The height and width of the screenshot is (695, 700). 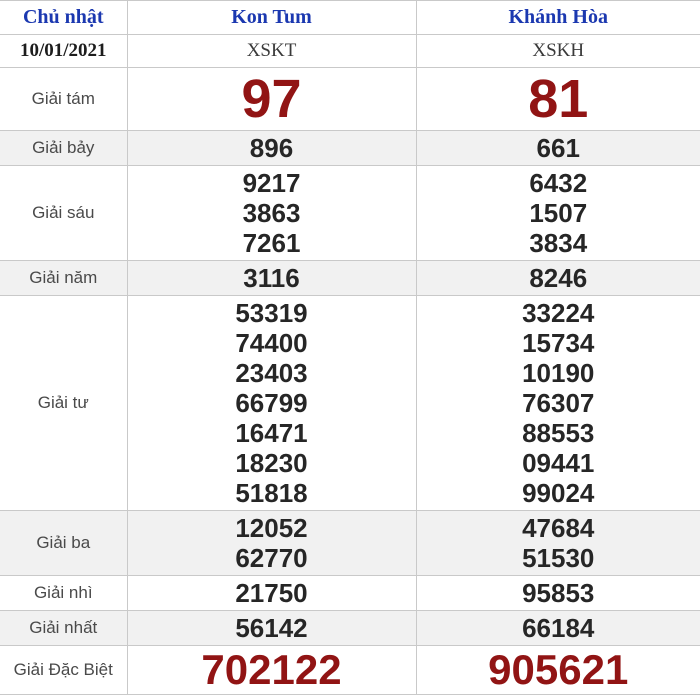 I want to click on prize-numbers-cell: 3116, so click(x=271, y=278).